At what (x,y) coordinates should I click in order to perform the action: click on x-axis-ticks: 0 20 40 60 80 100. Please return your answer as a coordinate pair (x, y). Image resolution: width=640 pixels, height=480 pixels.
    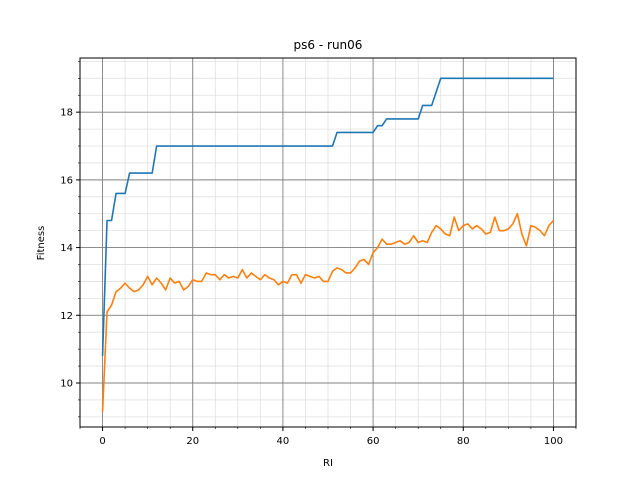
    Looking at the image, I should click on (328, 437).